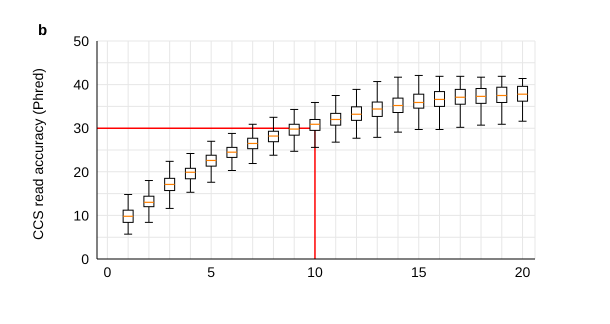 The height and width of the screenshot is (324, 610). What do you see at coordinates (81, 84) in the screenshot?
I see `y-tick-label: 40` at bounding box center [81, 84].